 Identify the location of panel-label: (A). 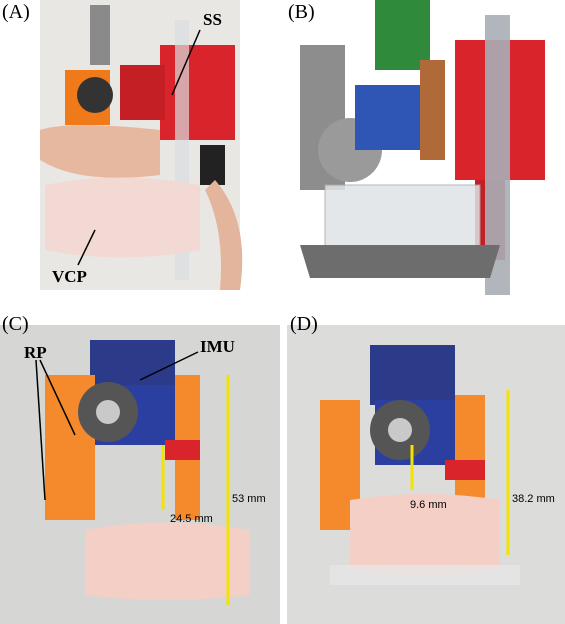
(16, 12).